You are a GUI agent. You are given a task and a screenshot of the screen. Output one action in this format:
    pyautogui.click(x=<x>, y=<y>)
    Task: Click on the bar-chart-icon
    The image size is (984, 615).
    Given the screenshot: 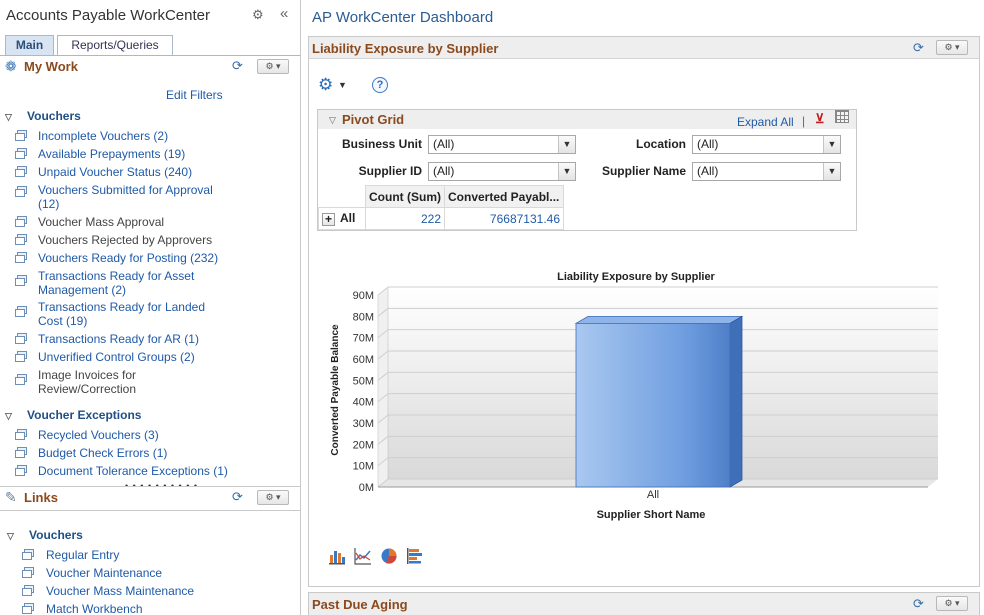 What is the action you would take?
    pyautogui.click(x=337, y=556)
    